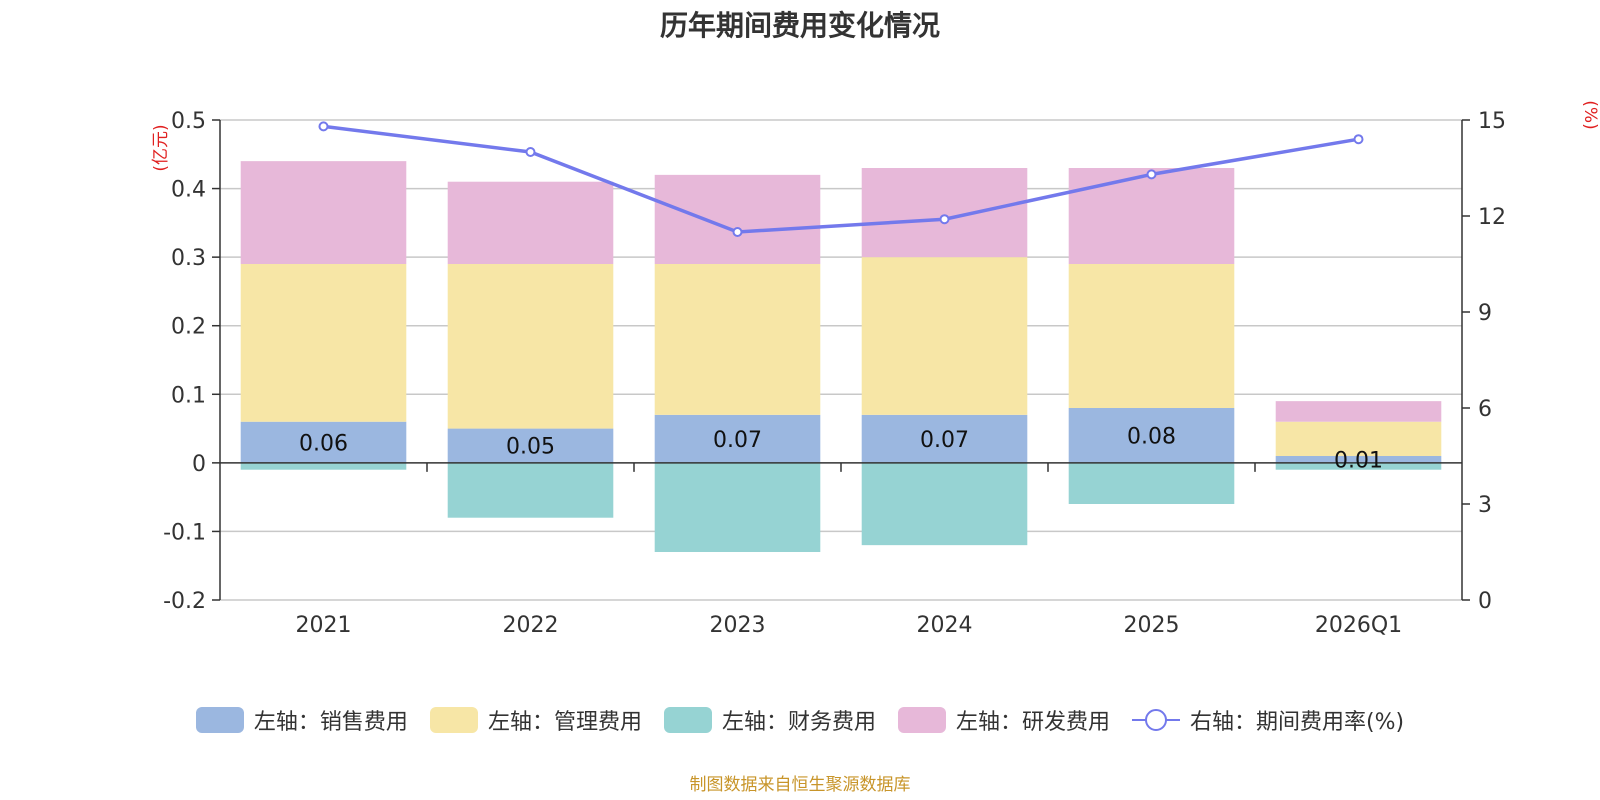  What do you see at coordinates (199, 464) in the screenshot?
I see `left-axis-tick-label: 0` at bounding box center [199, 464].